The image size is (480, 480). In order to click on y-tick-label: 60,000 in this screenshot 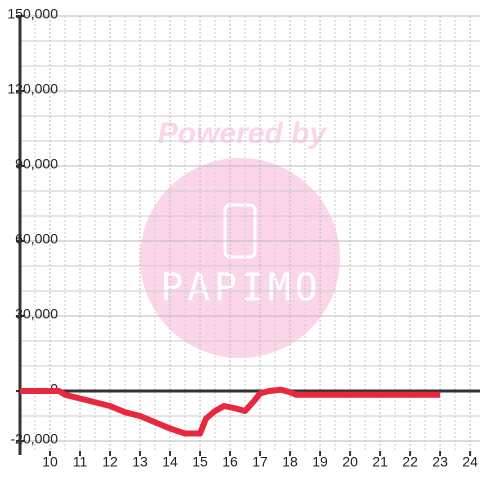, I will do `click(36, 239)`.